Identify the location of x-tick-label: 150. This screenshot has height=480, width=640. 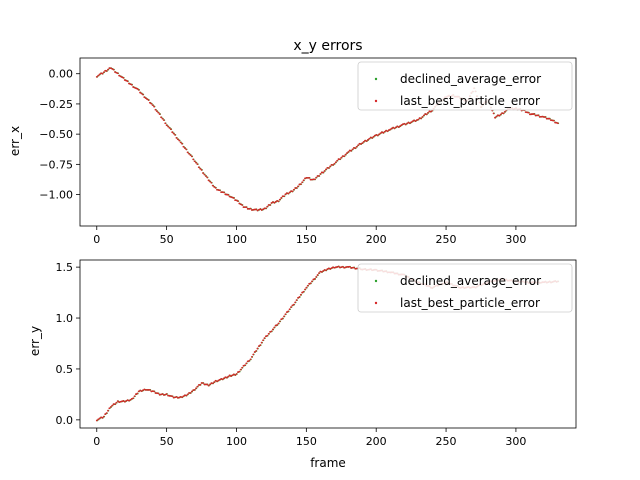
(306, 239).